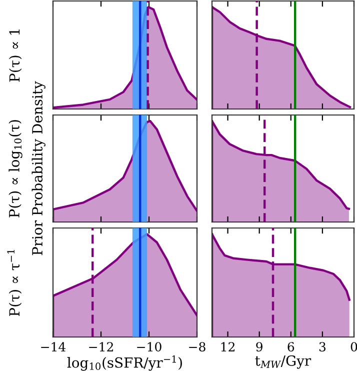 Image resolution: width=357 pixels, height=371 pixels. I want to click on x-tick-label: −10, so click(149, 347).